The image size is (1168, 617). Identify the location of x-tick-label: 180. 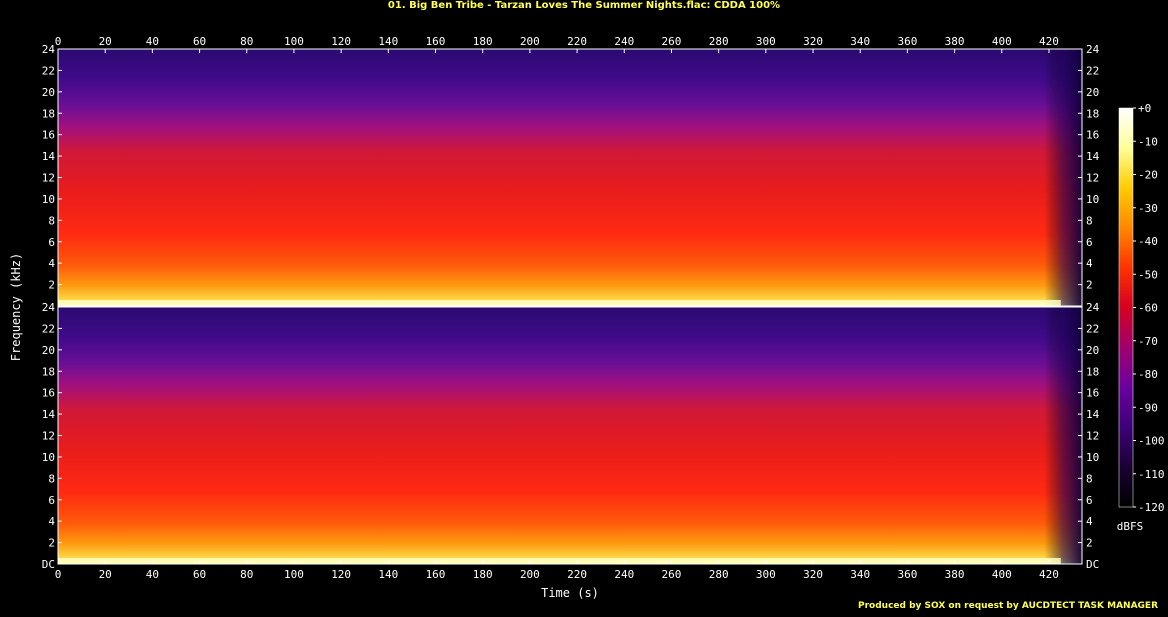
(483, 574).